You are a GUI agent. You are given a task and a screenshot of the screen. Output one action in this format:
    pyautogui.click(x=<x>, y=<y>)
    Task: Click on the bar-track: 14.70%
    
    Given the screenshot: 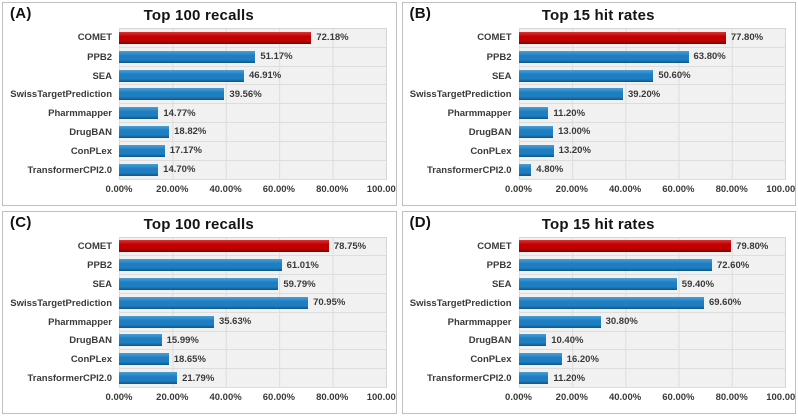 What is the action you would take?
    pyautogui.click(x=253, y=170)
    